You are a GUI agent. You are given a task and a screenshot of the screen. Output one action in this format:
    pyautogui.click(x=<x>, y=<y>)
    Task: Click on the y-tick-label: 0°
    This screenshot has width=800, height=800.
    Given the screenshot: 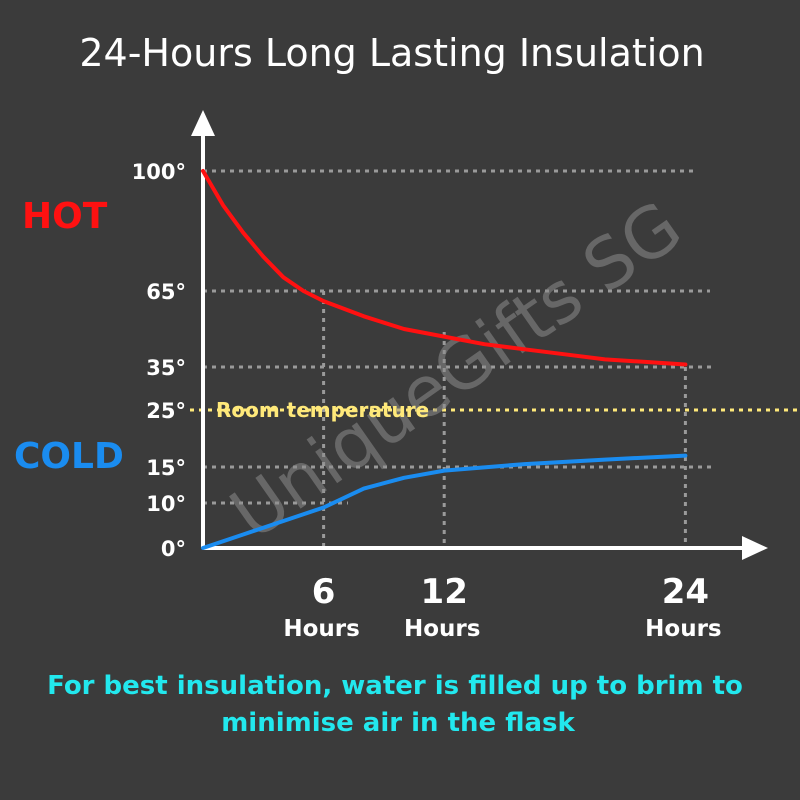 What is the action you would take?
    pyautogui.click(x=173, y=549)
    